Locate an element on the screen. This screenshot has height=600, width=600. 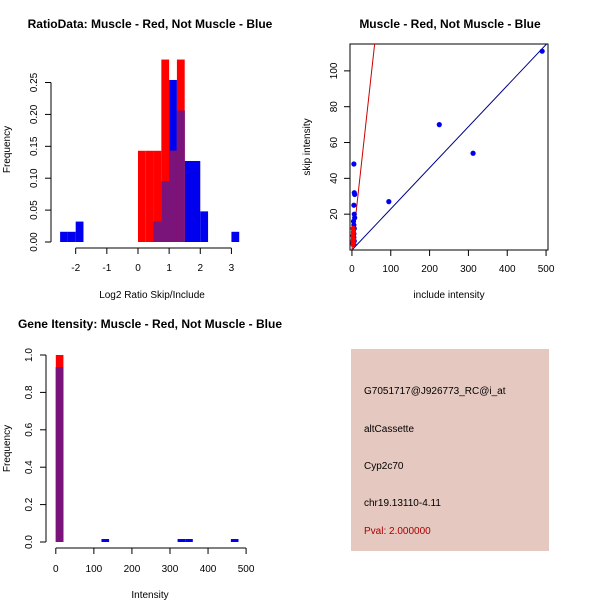
intensity_hist-bar-overlap is located at coordinates (59, 454).